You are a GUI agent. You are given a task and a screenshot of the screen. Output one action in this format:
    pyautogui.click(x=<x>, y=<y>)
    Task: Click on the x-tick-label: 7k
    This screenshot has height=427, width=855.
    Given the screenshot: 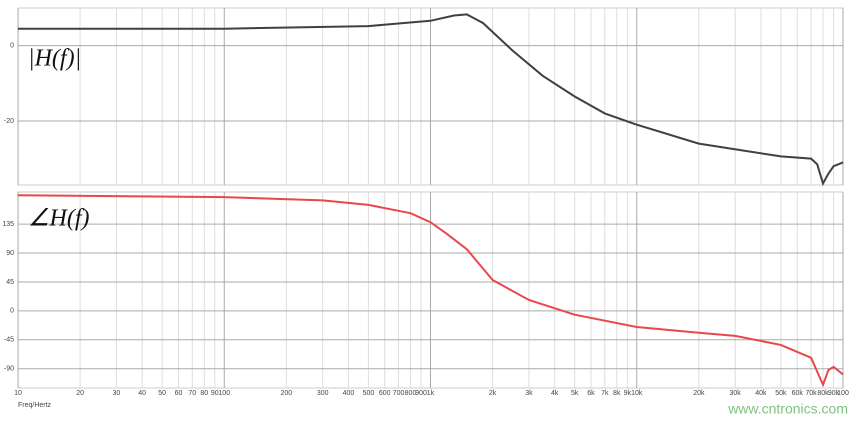 What is the action you would take?
    pyautogui.click(x=605, y=393)
    